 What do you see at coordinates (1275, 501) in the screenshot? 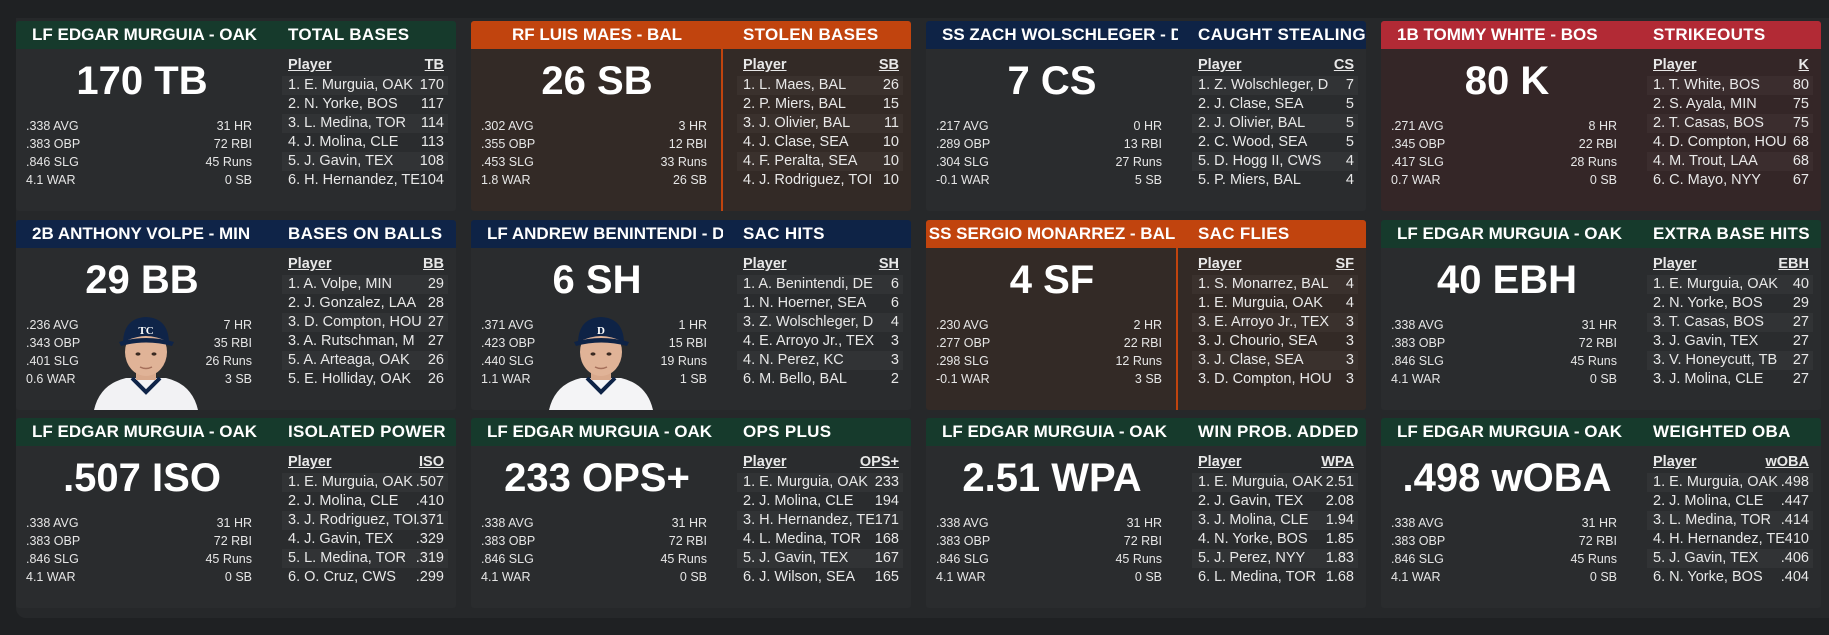
I see `list-item: 2. J. Gavin, TEX 2.08` at bounding box center [1275, 501].